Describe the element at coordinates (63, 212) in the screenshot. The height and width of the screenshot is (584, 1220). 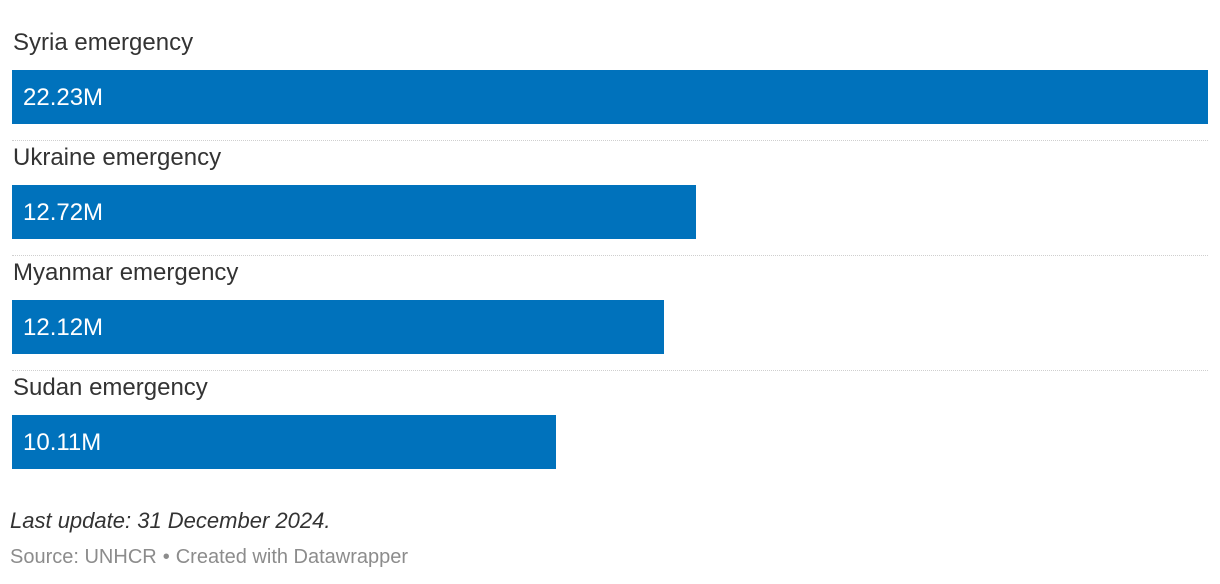
I see `bar-value-label: 12.72M` at that location.